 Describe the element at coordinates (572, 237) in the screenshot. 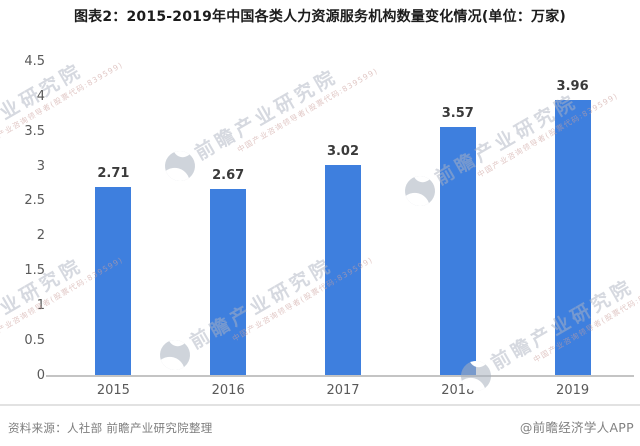

I see `bar-2019` at that location.